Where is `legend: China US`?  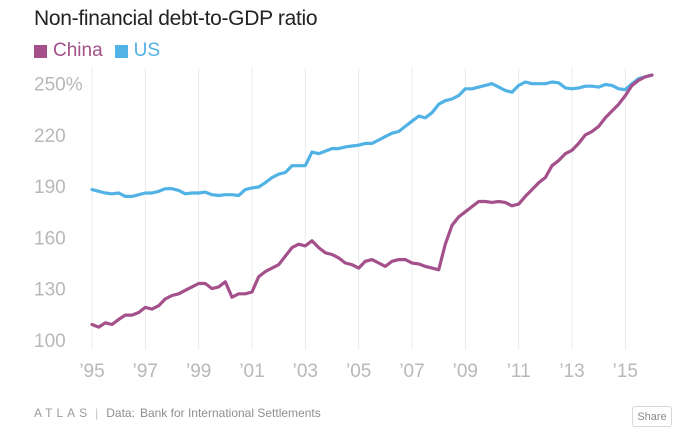
legend: China US is located at coordinates (103, 51).